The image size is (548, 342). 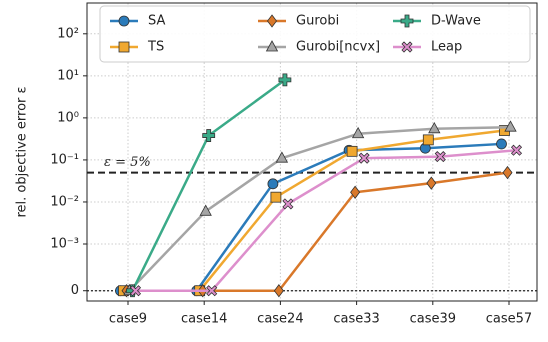 What do you see at coordinates (509, 319) in the screenshot?
I see `x-tick-label: case57` at bounding box center [509, 319].